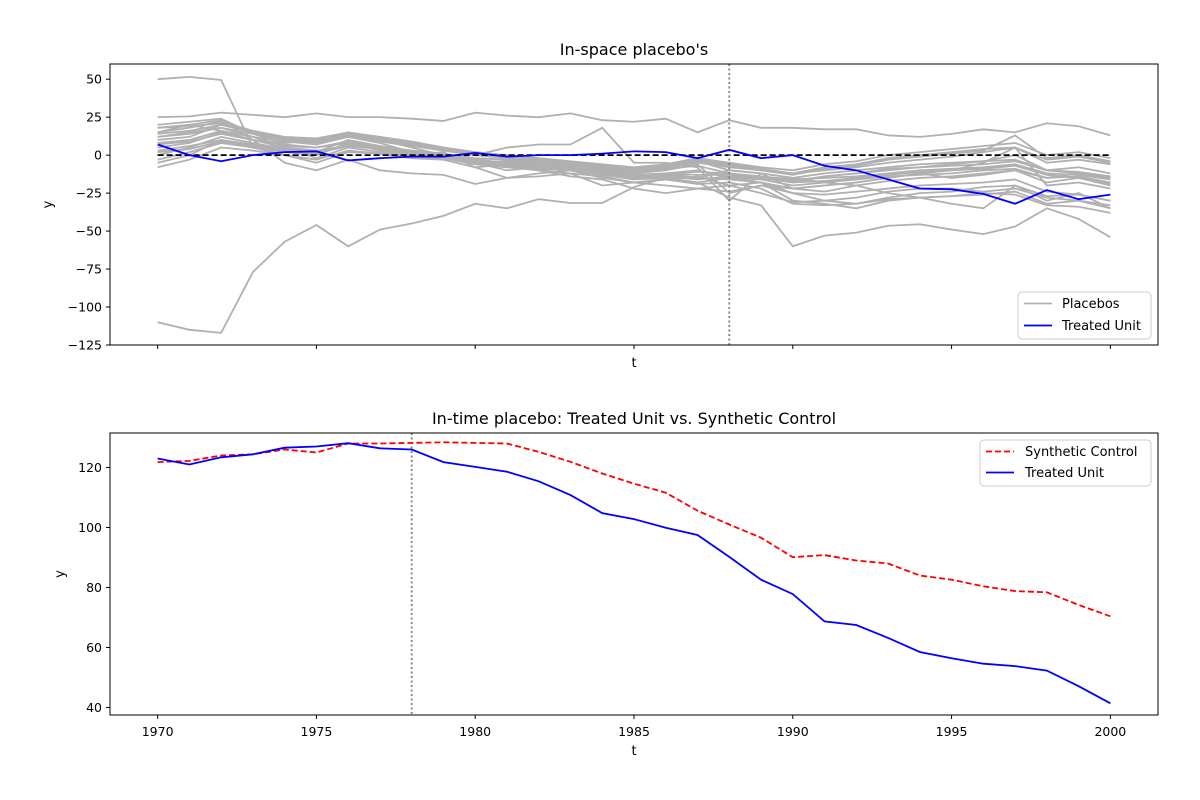  Describe the element at coordinates (94, 587) in the screenshot. I see `y-tick-label: 80` at that location.